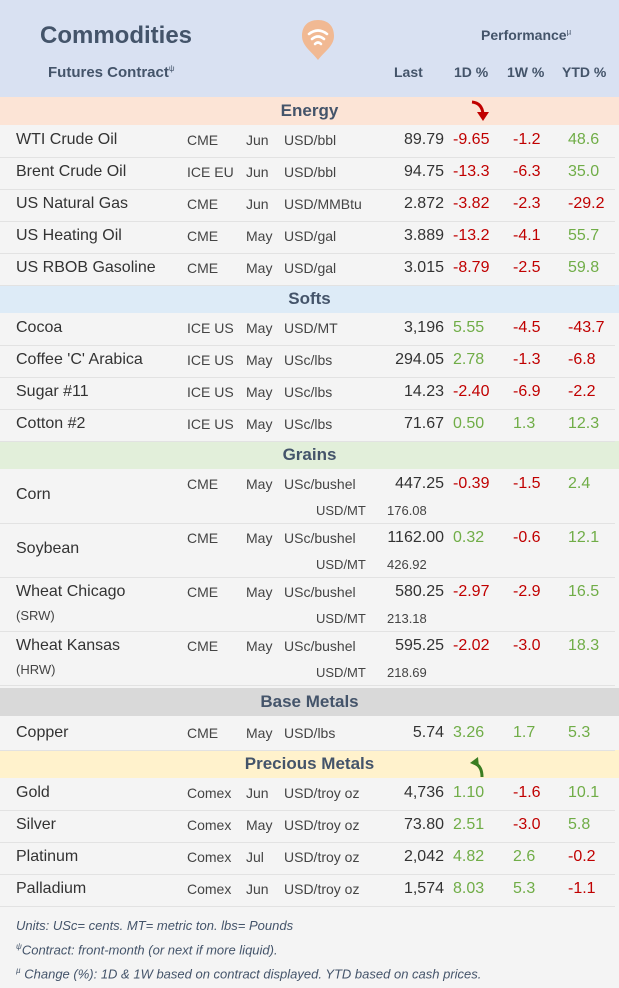 The width and height of the screenshot is (619, 988). I want to click on change-1d: -13.3, so click(471, 171).